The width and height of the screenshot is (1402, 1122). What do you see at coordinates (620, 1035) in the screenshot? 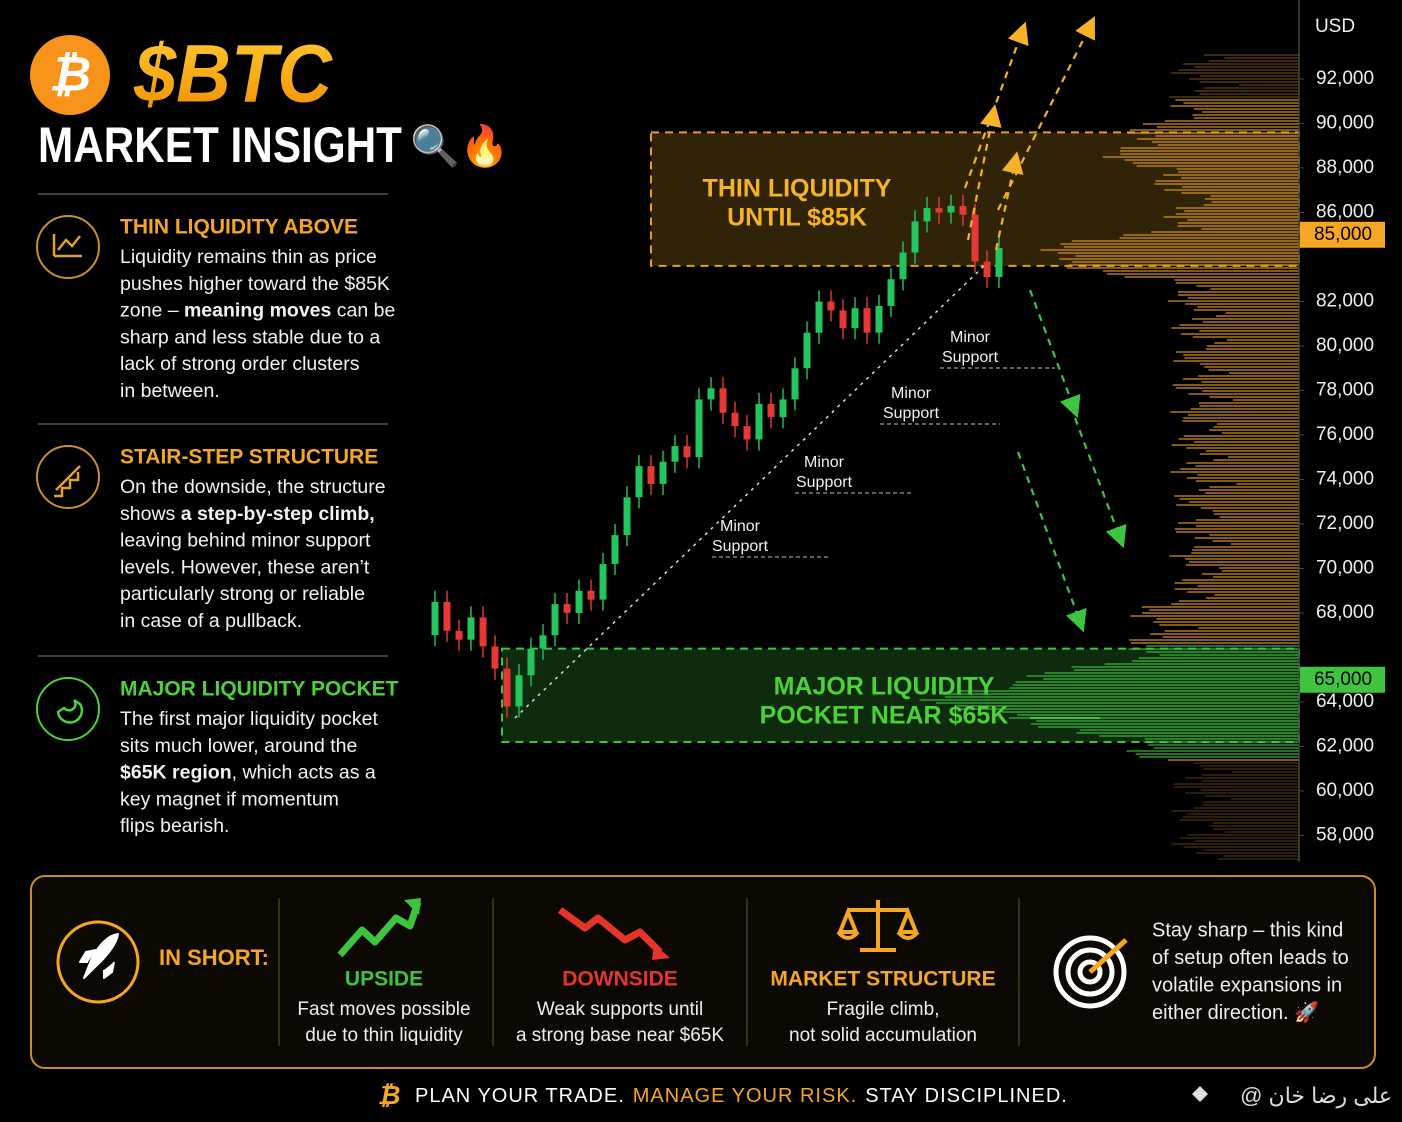
I see `summary-text: a strong base near $65K` at bounding box center [620, 1035].